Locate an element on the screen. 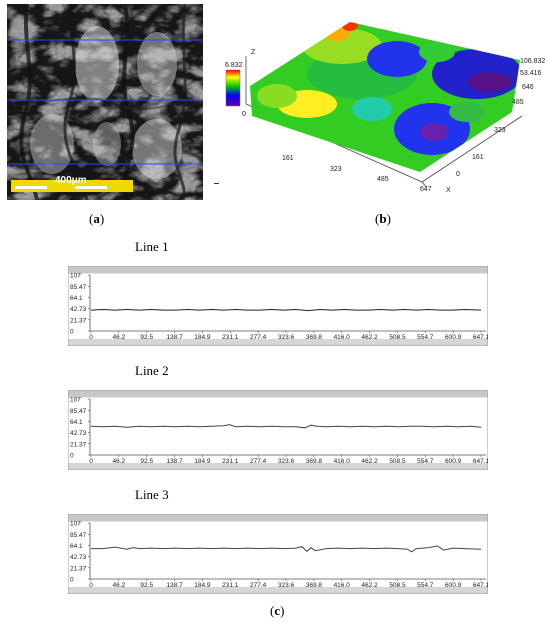  line-1-title: Line 1 is located at coordinates (152, 246).